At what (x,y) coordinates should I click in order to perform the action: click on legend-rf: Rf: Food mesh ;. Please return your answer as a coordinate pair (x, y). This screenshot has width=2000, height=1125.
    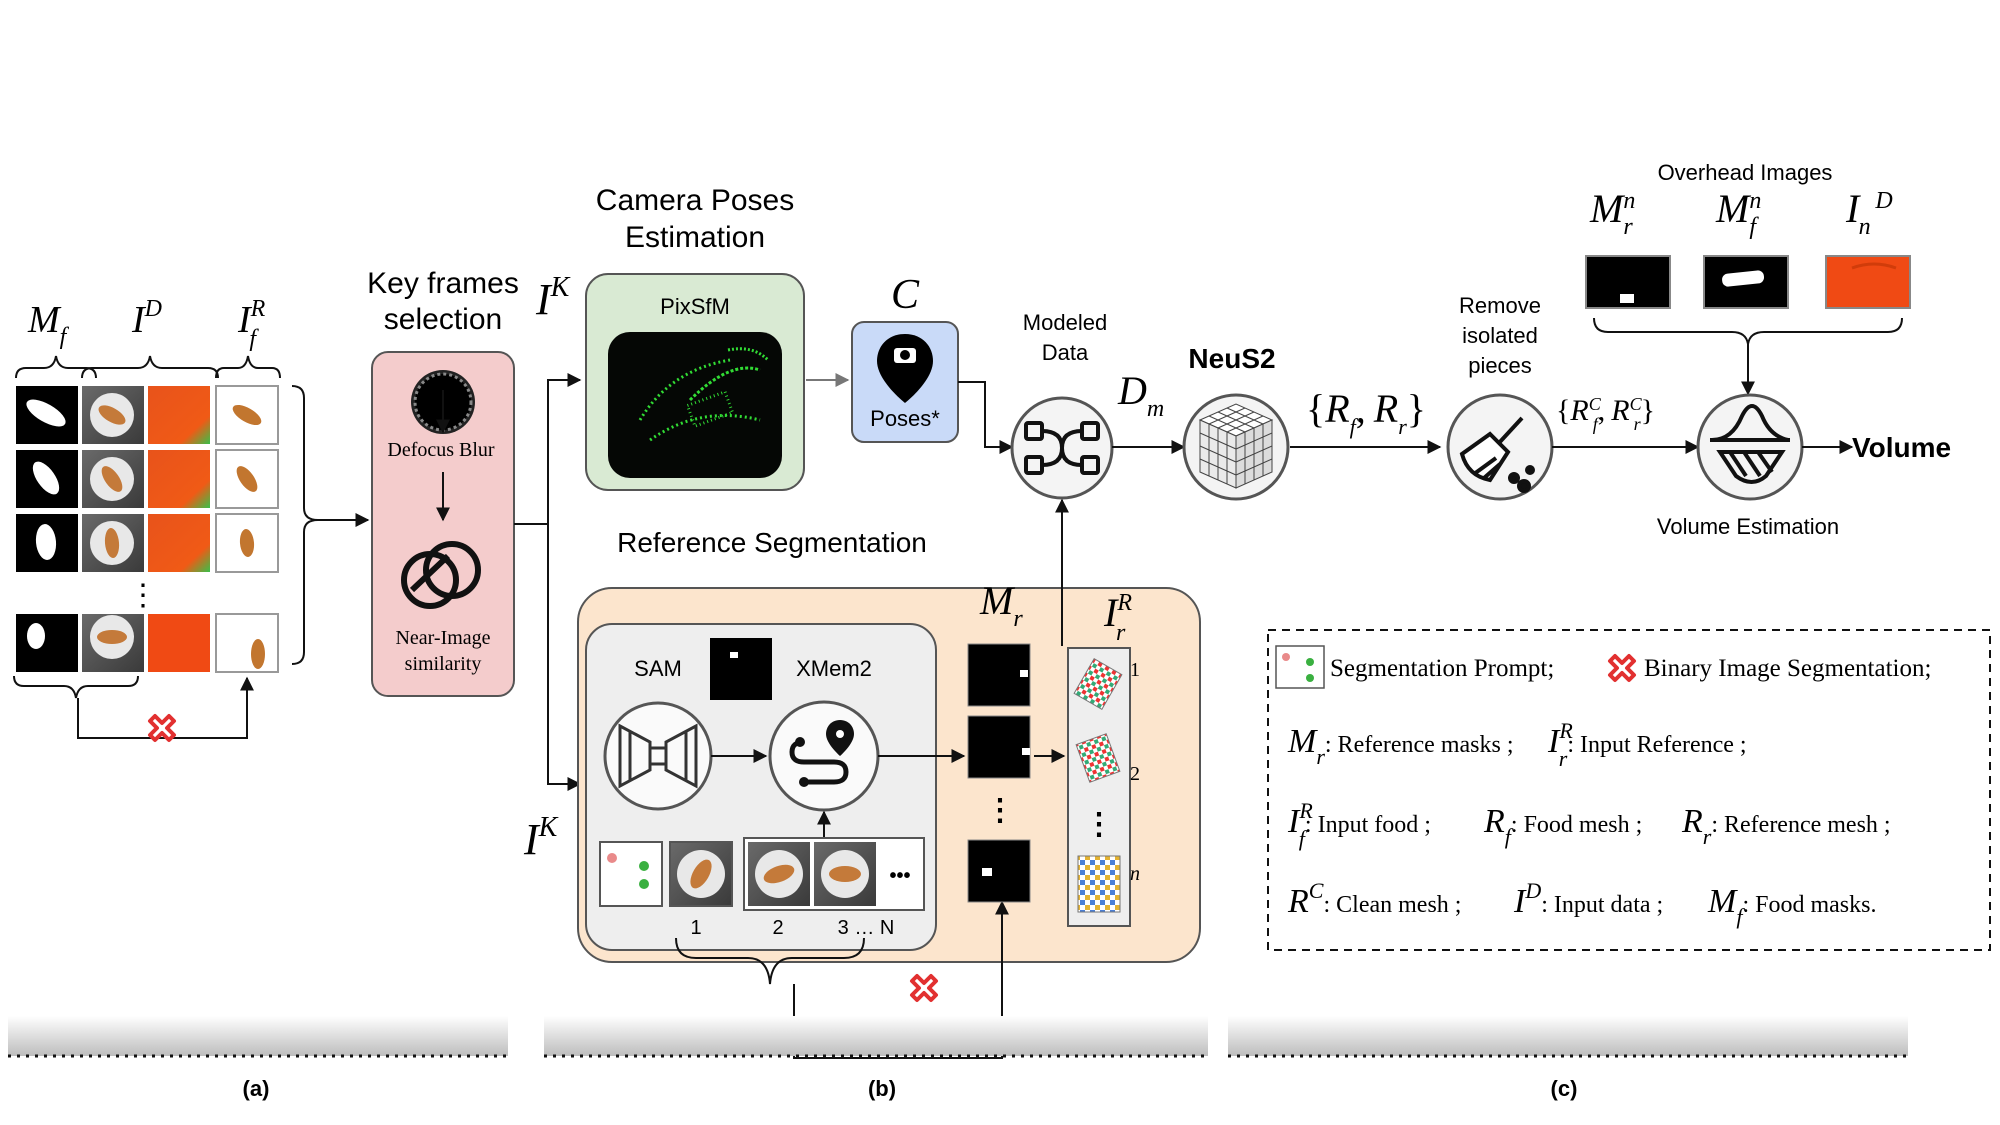
    Looking at the image, I should click on (1562, 826).